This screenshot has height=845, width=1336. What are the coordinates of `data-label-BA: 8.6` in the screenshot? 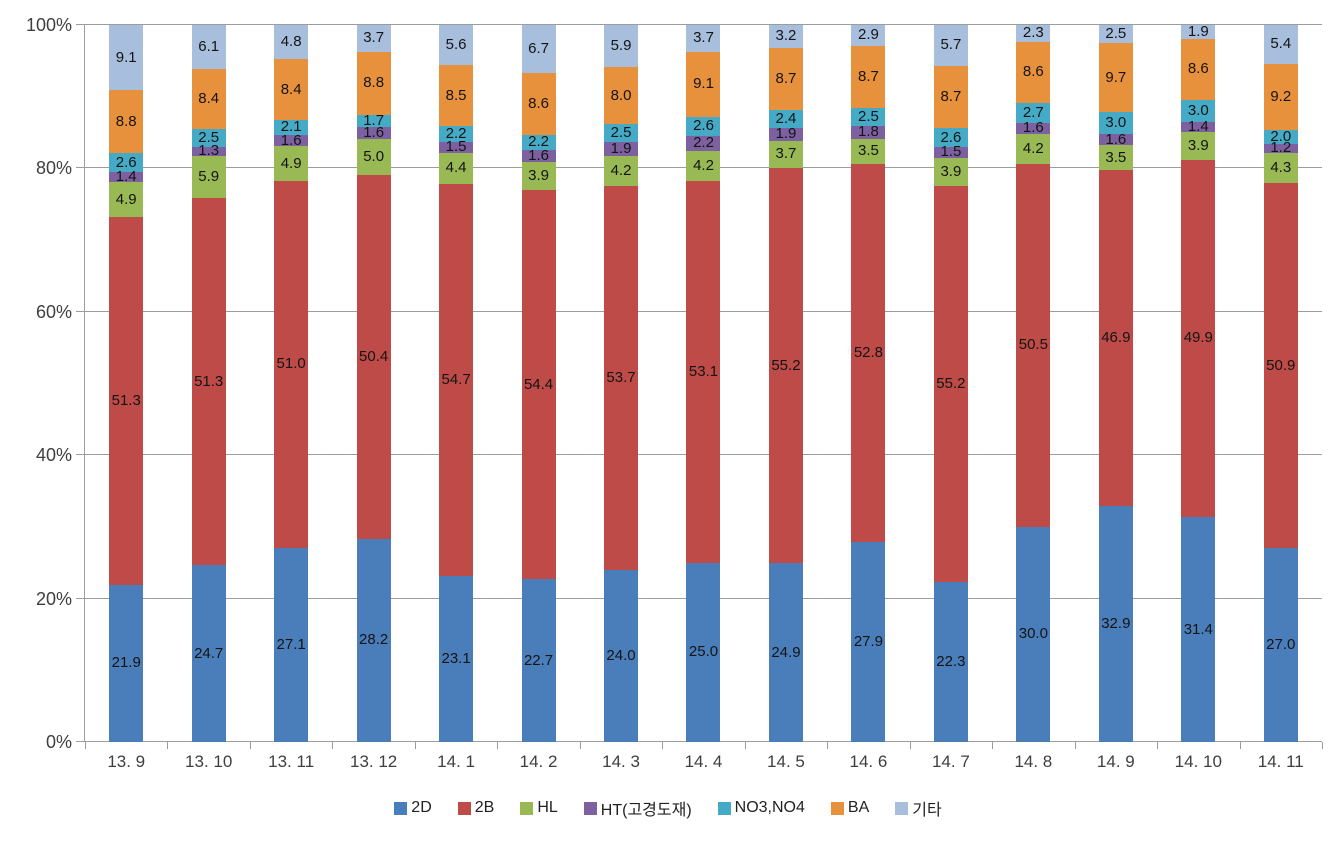 It's located at (1198, 69).